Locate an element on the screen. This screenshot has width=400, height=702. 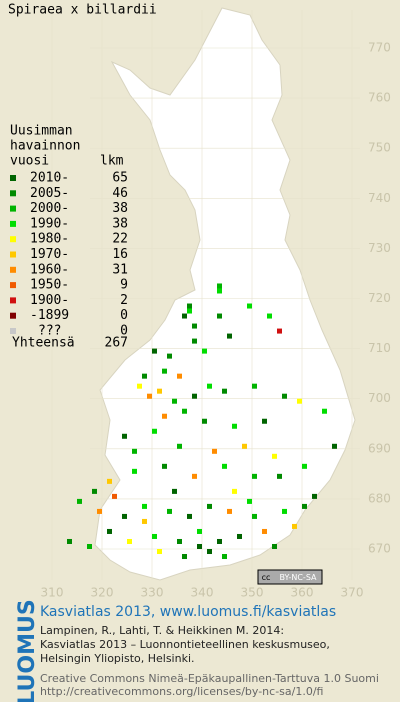
legend-count: 65 is located at coordinates (120, 178).